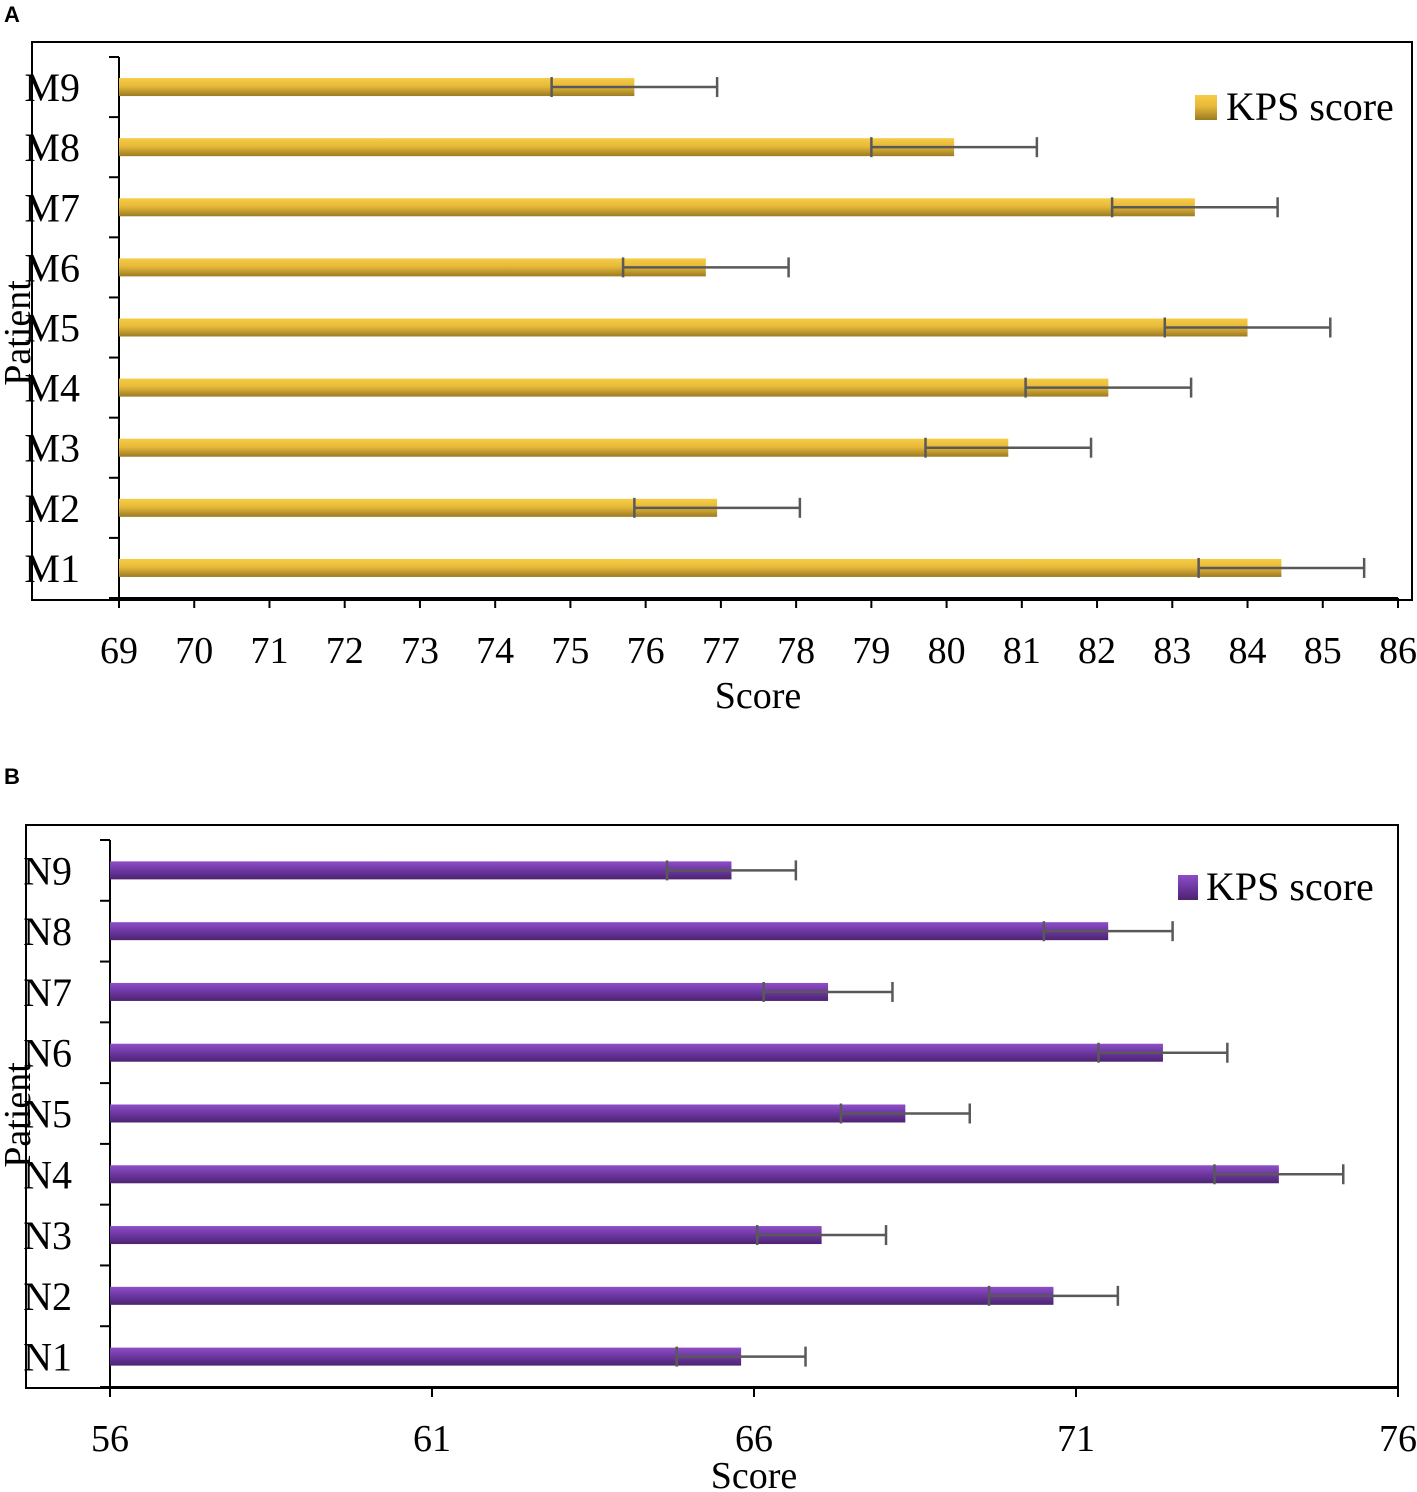  What do you see at coordinates (871, 651) in the screenshot?
I see `panel-a-x-tick-label: 79` at bounding box center [871, 651].